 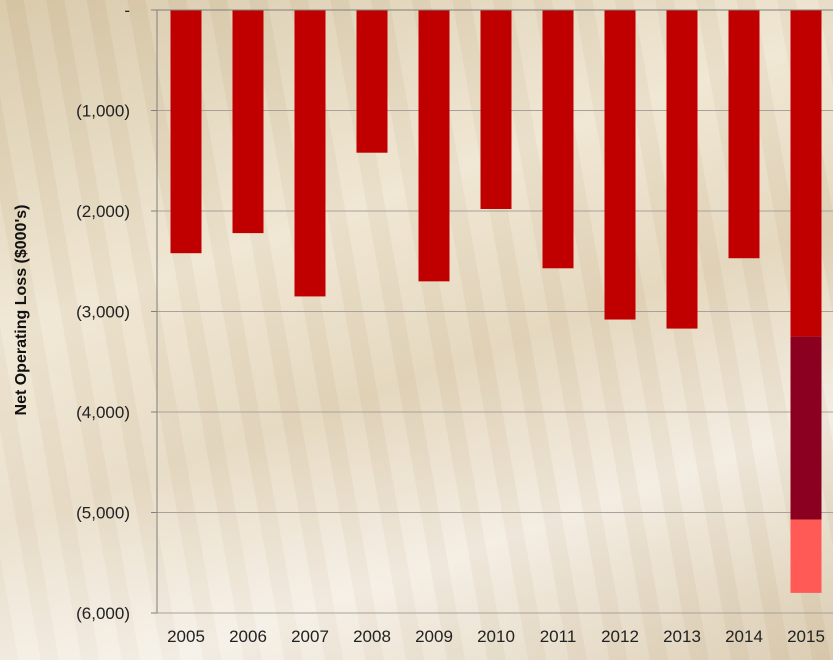 What do you see at coordinates (682, 636) in the screenshot?
I see `x-tick-label: 2013` at bounding box center [682, 636].